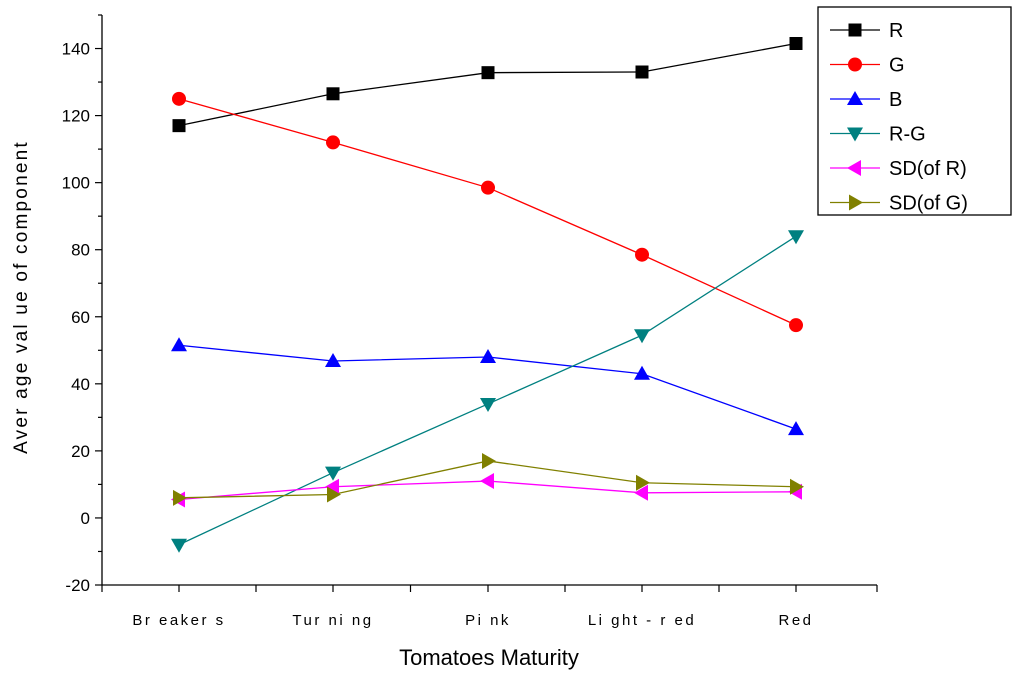 The image size is (1012, 673). Describe the element at coordinates (85, 518) in the screenshot. I see `y-tick-label: 0` at that location.